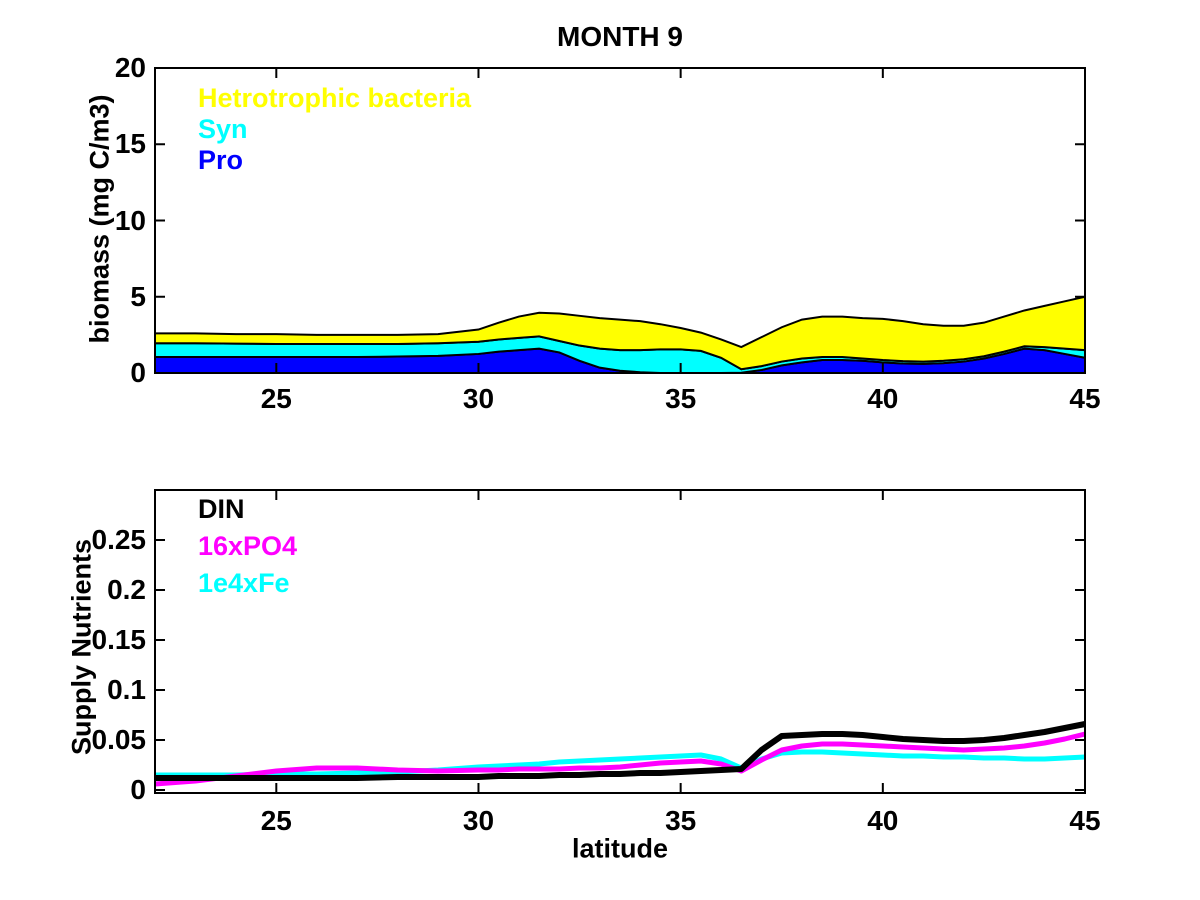 The image size is (1200, 900). Describe the element at coordinates (335, 98) in the screenshot. I see `legend-entry-hetrotrophic-bacteria: Hetrotrophic bacteria` at that location.